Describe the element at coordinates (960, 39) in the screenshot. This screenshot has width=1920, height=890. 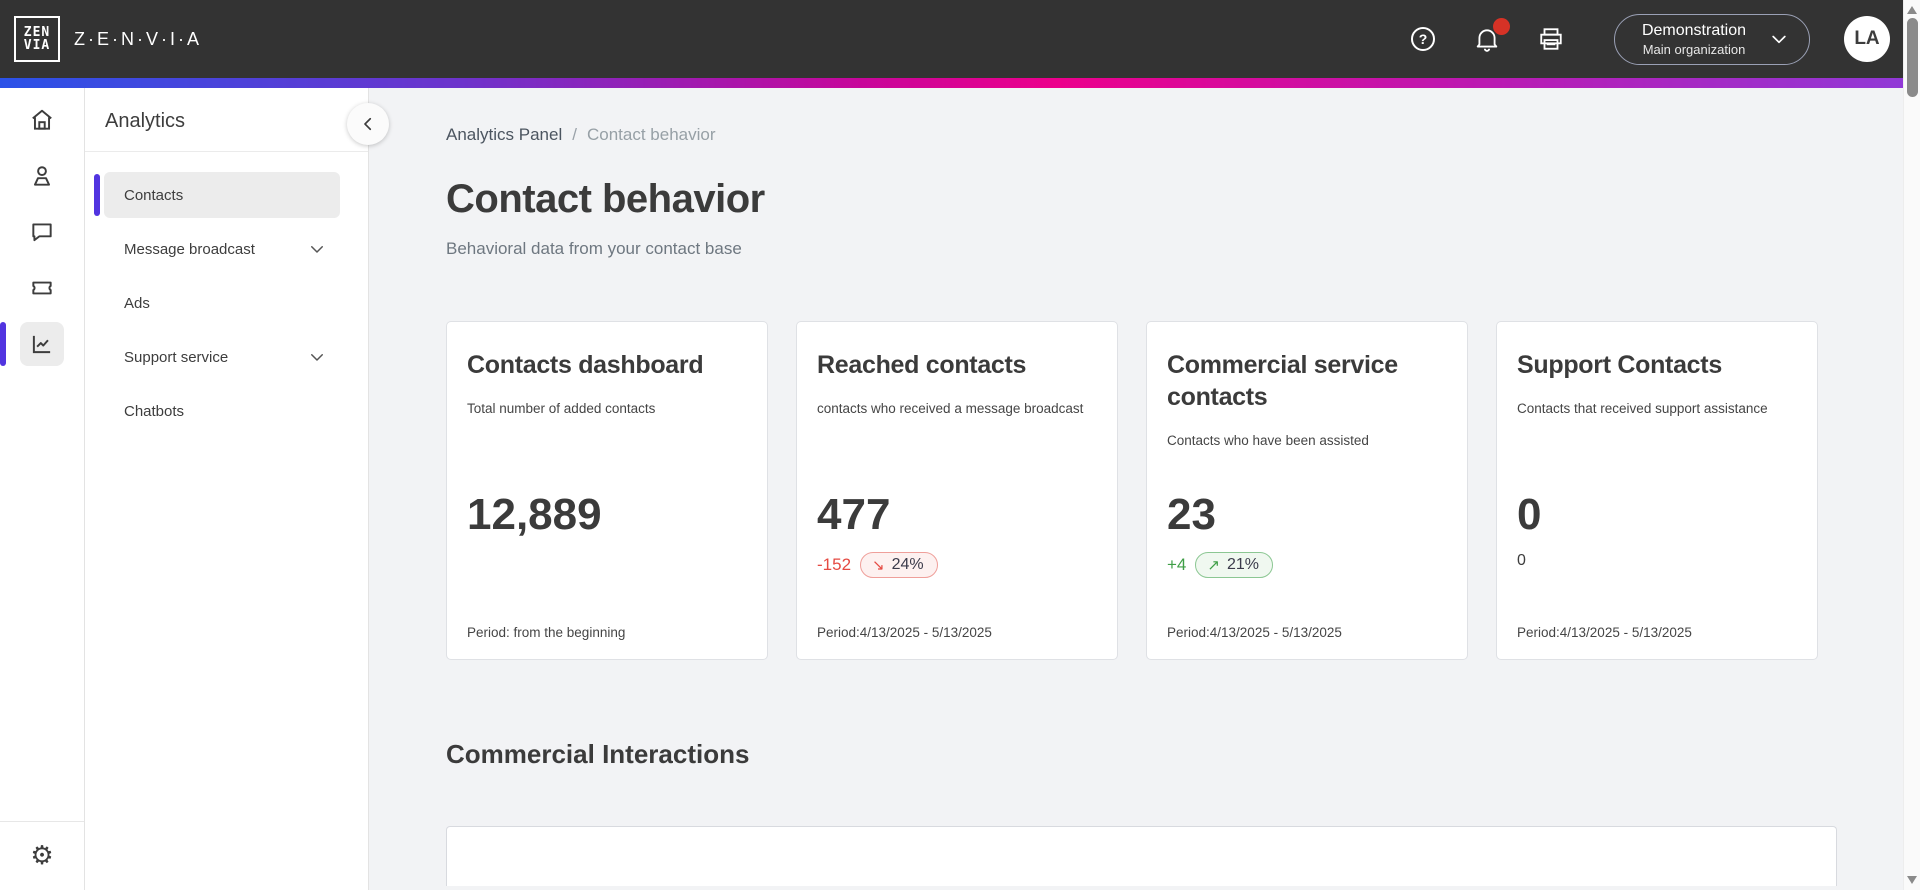
I see `topbar: ZEN VIA Z·E·N·V·I·A ?` at that location.